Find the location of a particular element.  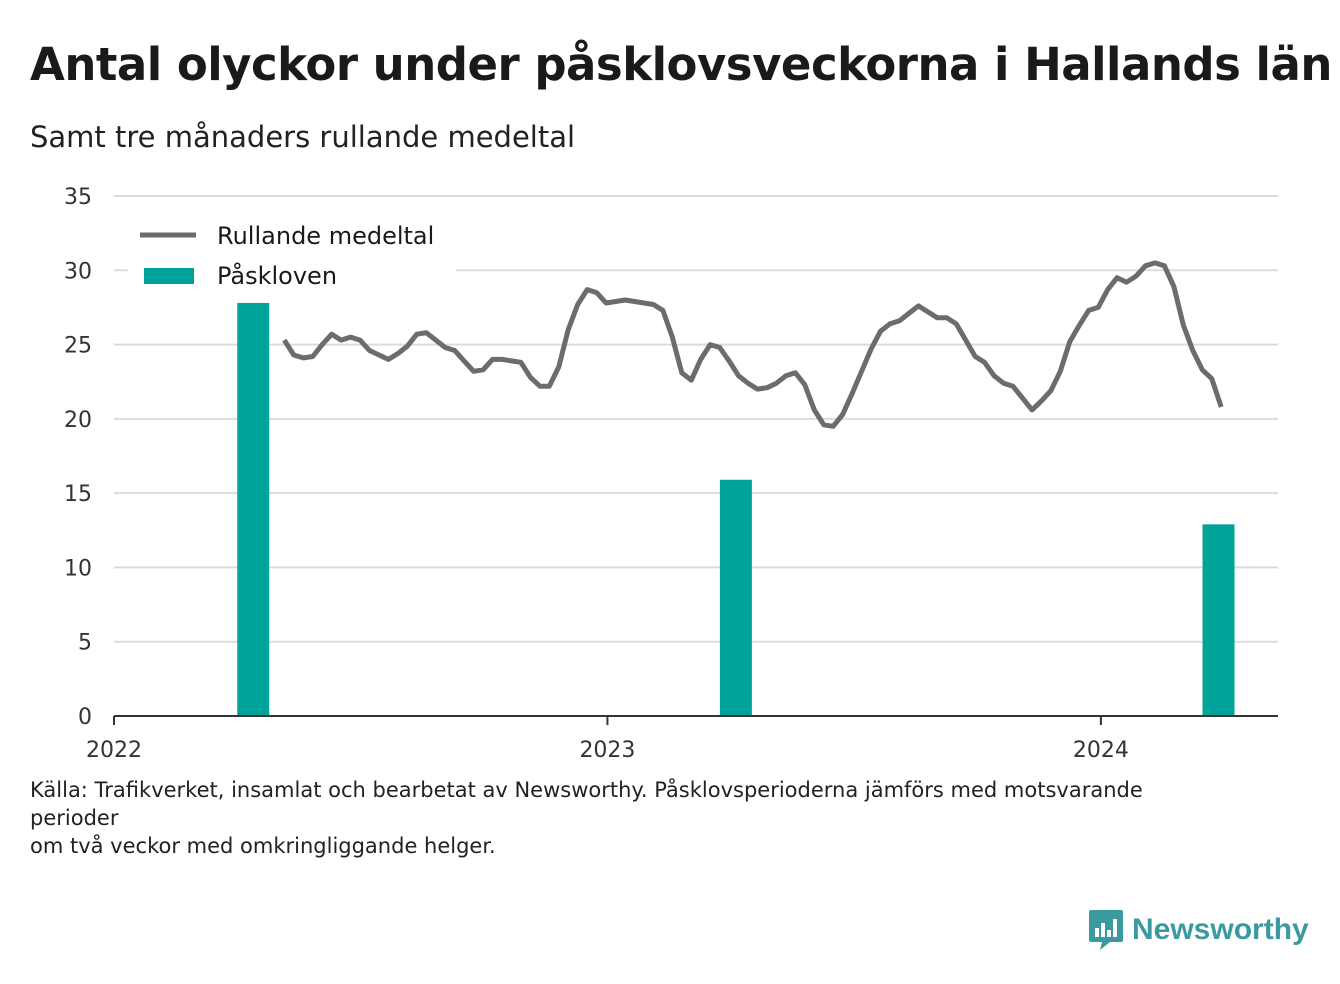

line-rullande-medeltal is located at coordinates (753, 344).